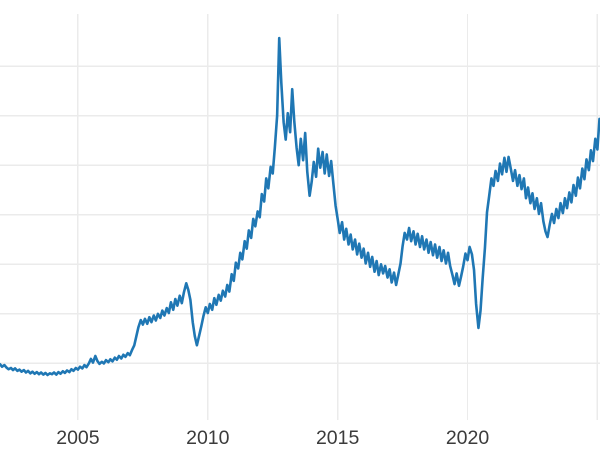  What do you see at coordinates (78, 438) in the screenshot?
I see `x-tick-label: 2005` at bounding box center [78, 438].